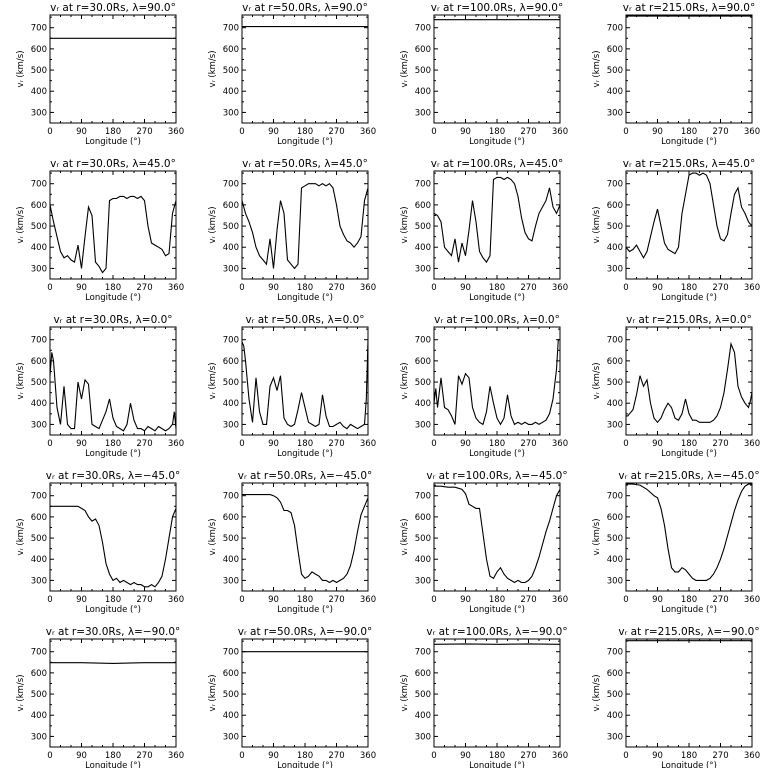 This screenshot has width=768, height=773. Describe the element at coordinates (113, 164) in the screenshot. I see `panel-title: vᵣ at r=30.0Rs, λ=45.0°` at that location.